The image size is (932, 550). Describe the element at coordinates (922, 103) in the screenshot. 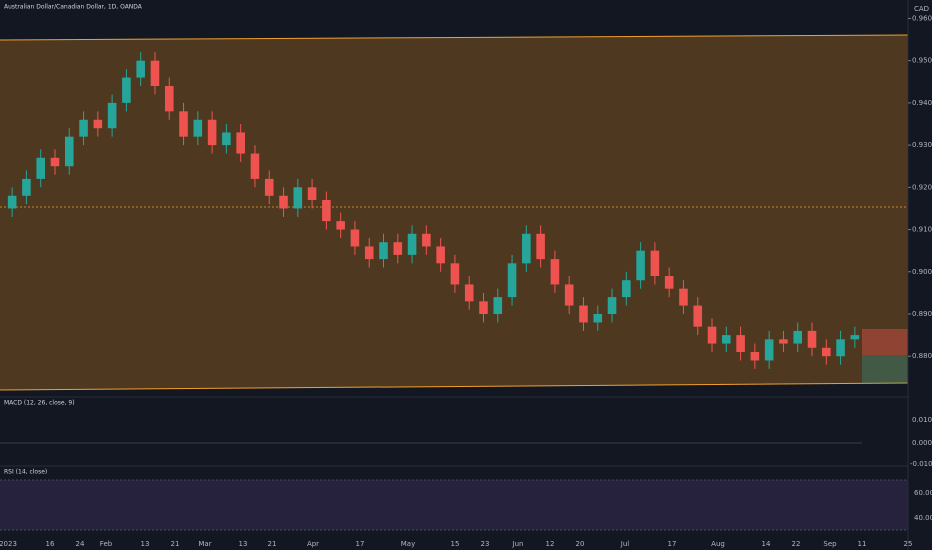

I see `y-tick-label: 0.94000` at that location.